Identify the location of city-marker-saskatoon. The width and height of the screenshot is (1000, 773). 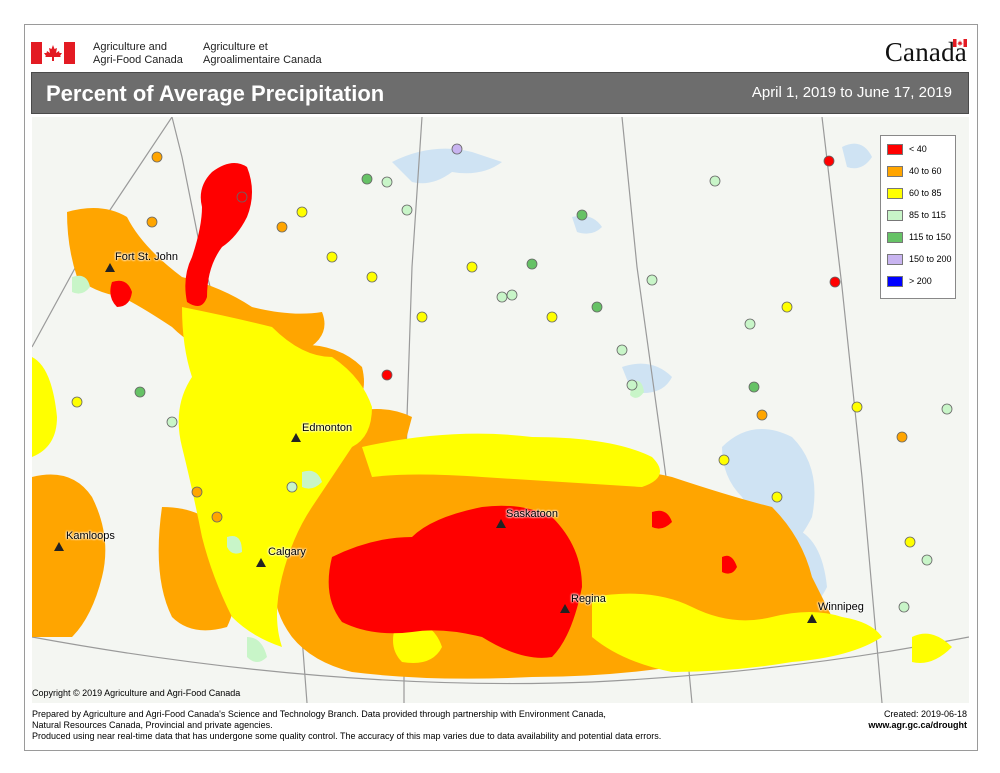
(501, 523).